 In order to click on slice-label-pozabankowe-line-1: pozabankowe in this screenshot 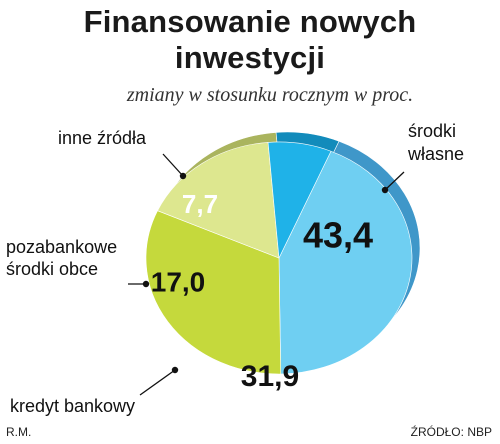, I will do `click(62, 247)`.